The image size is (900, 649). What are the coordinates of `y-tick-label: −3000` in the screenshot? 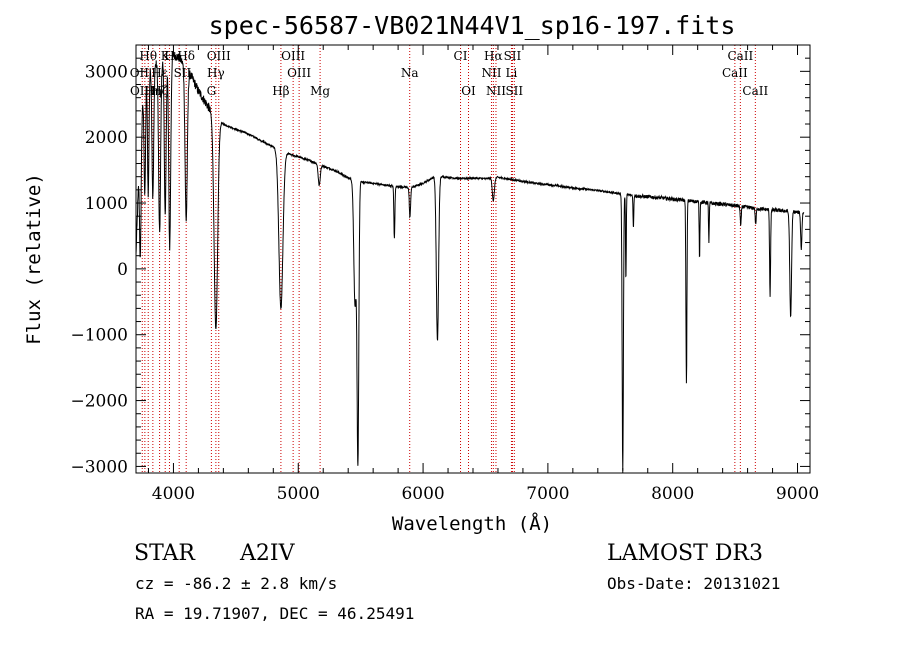 It's located at (99, 467).